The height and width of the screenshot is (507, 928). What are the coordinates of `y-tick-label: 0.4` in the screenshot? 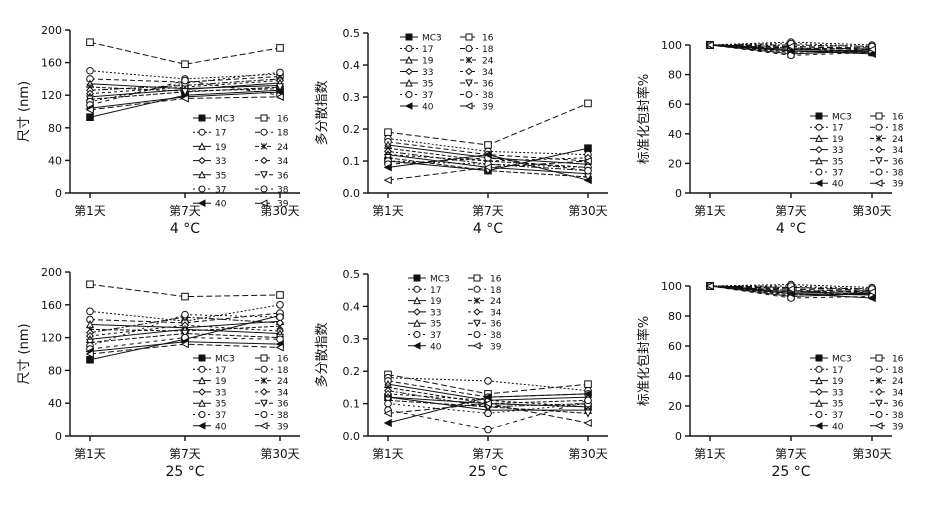 It's located at (352, 65).